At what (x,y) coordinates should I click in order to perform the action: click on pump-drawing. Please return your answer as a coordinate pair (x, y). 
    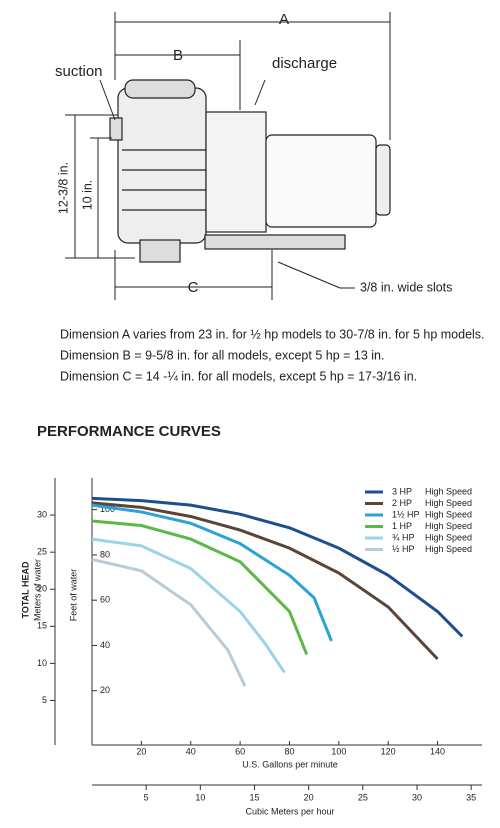
    Looking at the image, I should click on (250, 171).